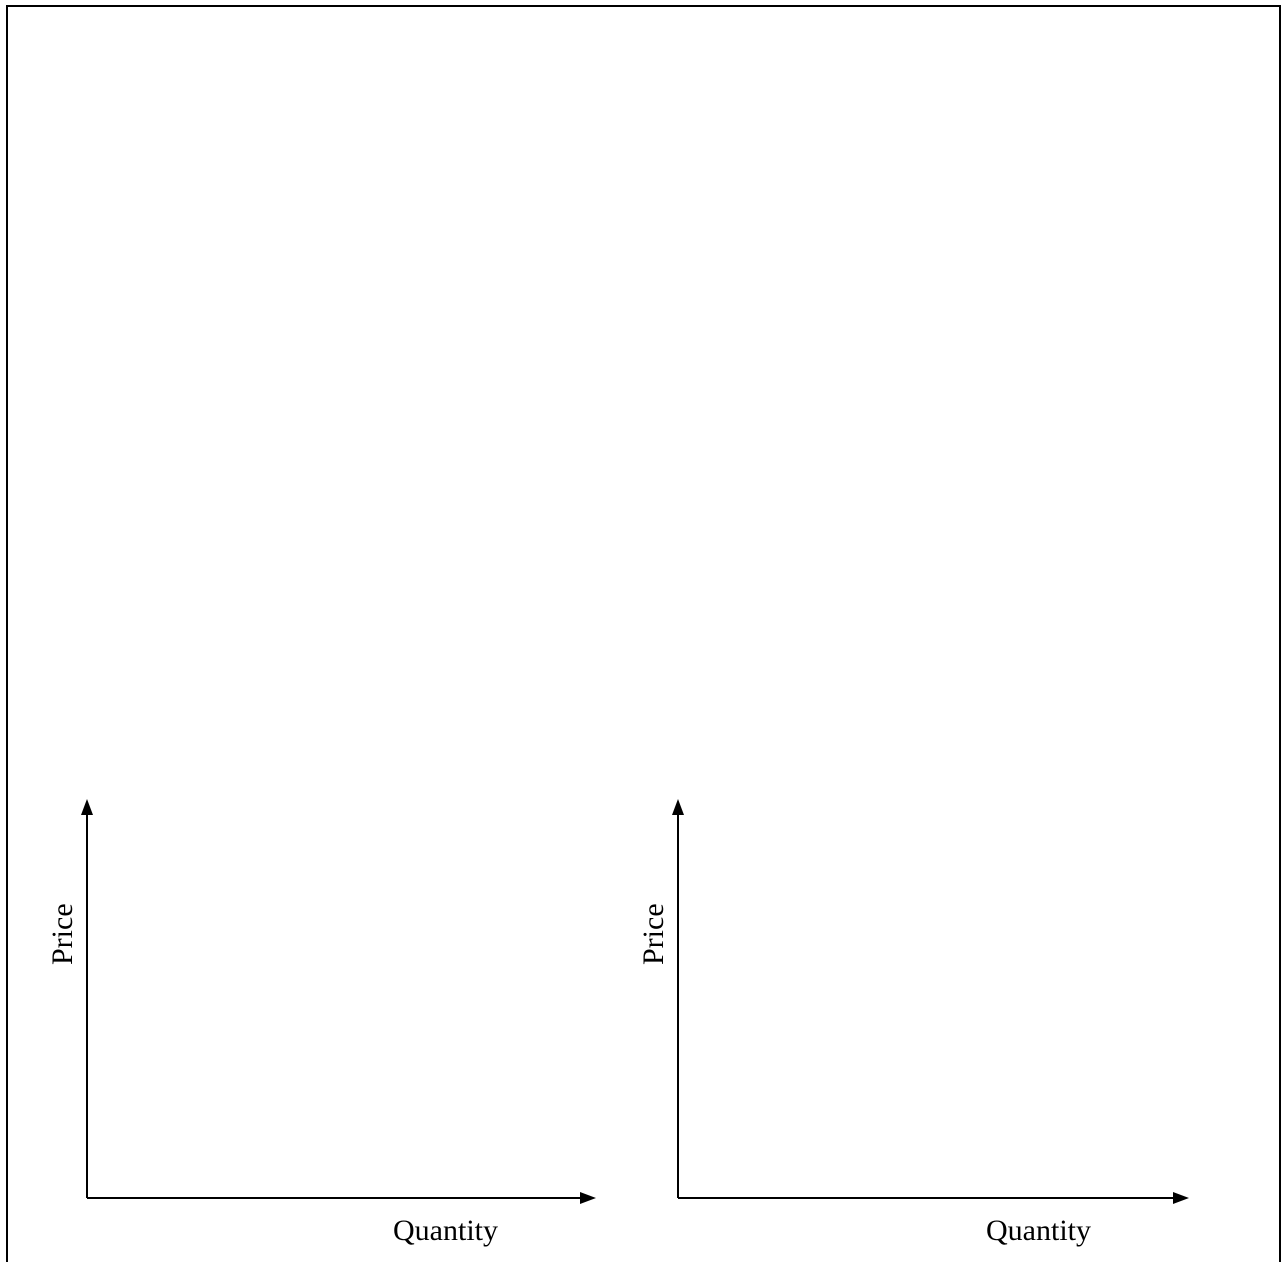  What do you see at coordinates (588, 1198) in the screenshot?
I see `graph-left-x-arrow-icon` at bounding box center [588, 1198].